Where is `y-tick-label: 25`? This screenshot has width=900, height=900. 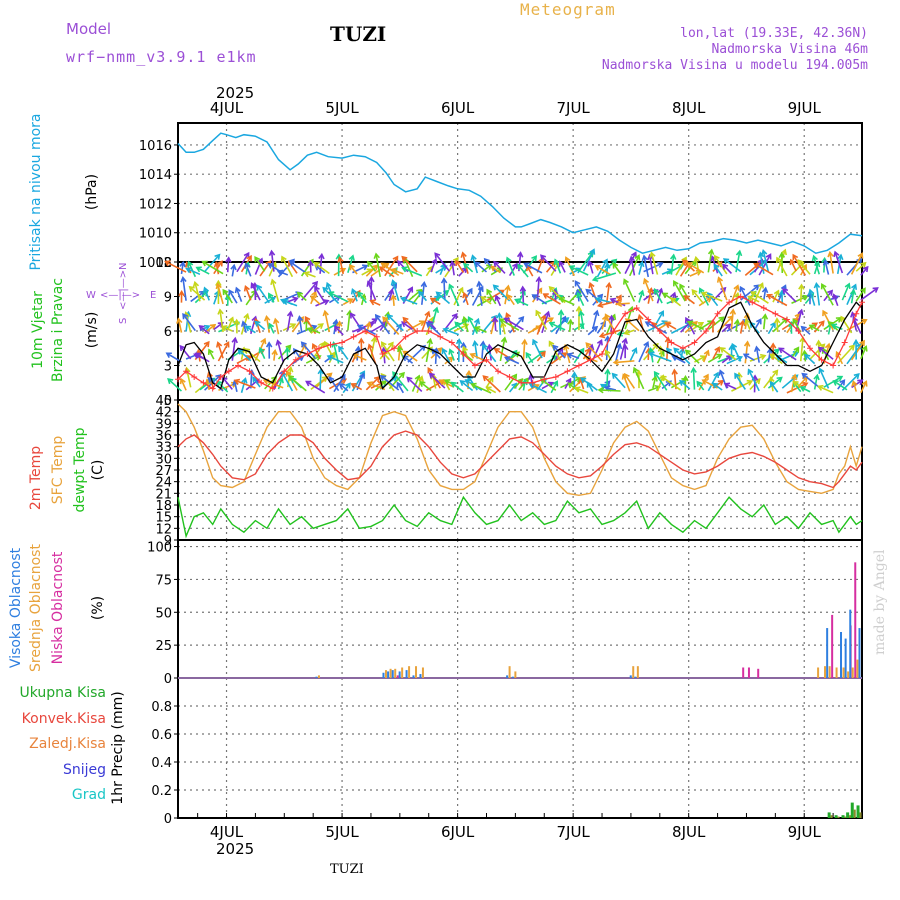 y-tick-label: 25 is located at coordinates (163, 646).